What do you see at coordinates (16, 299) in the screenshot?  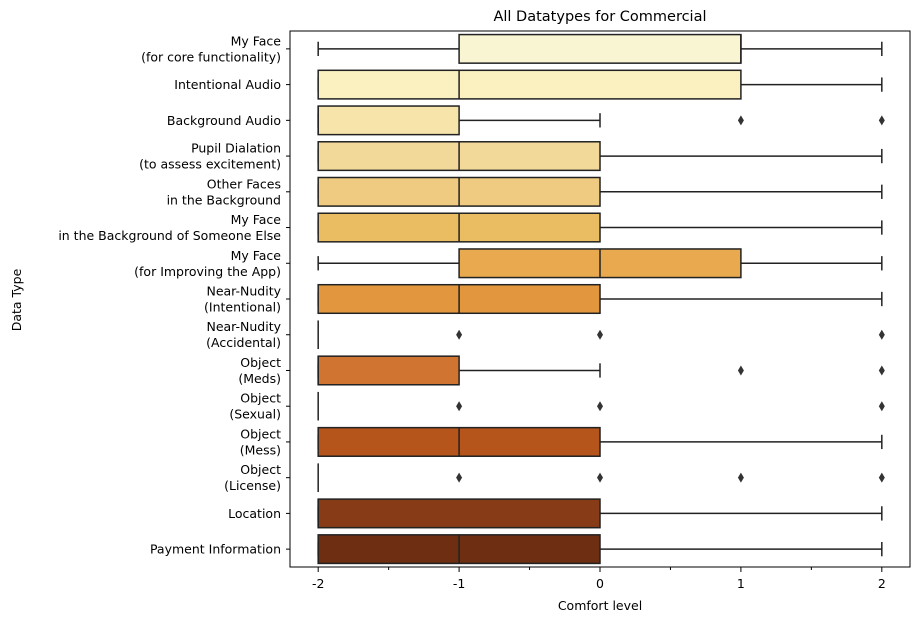 I see `y-axis-title: Data Type` at bounding box center [16, 299].